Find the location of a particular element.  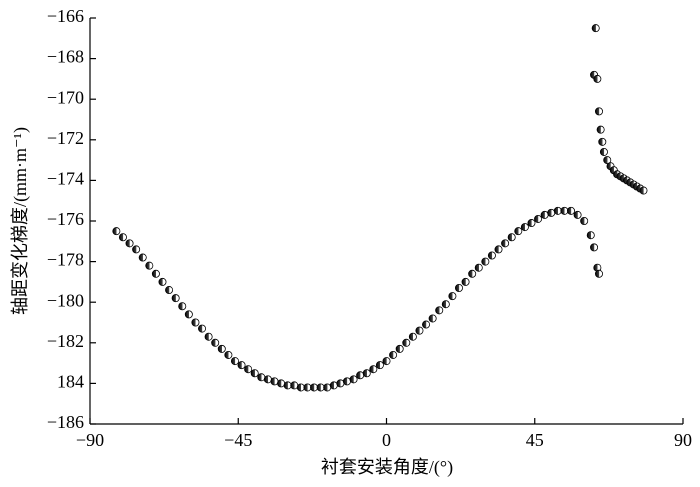

y-tick-label: −176 is located at coordinates (65, 219).